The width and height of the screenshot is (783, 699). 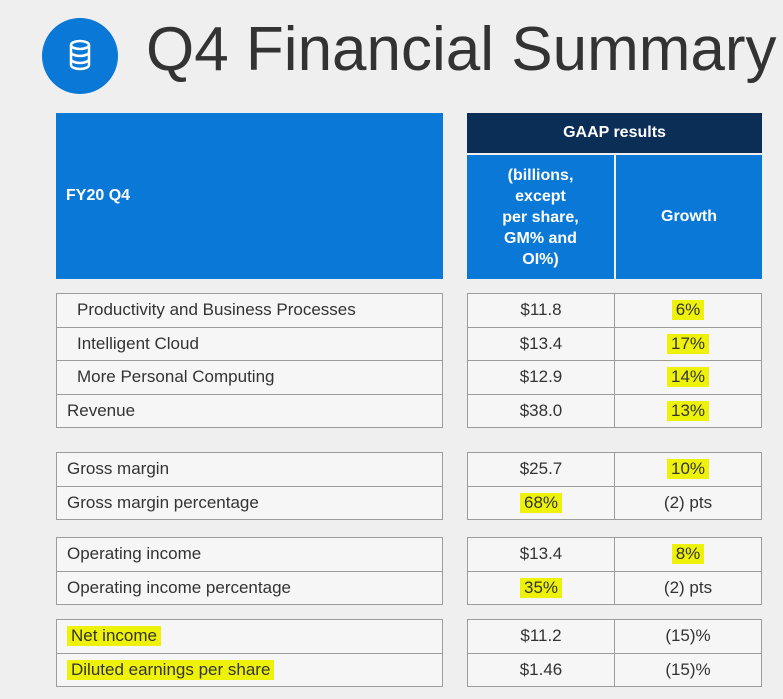 I want to click on period-header: FY20 Q4, so click(x=249, y=196).